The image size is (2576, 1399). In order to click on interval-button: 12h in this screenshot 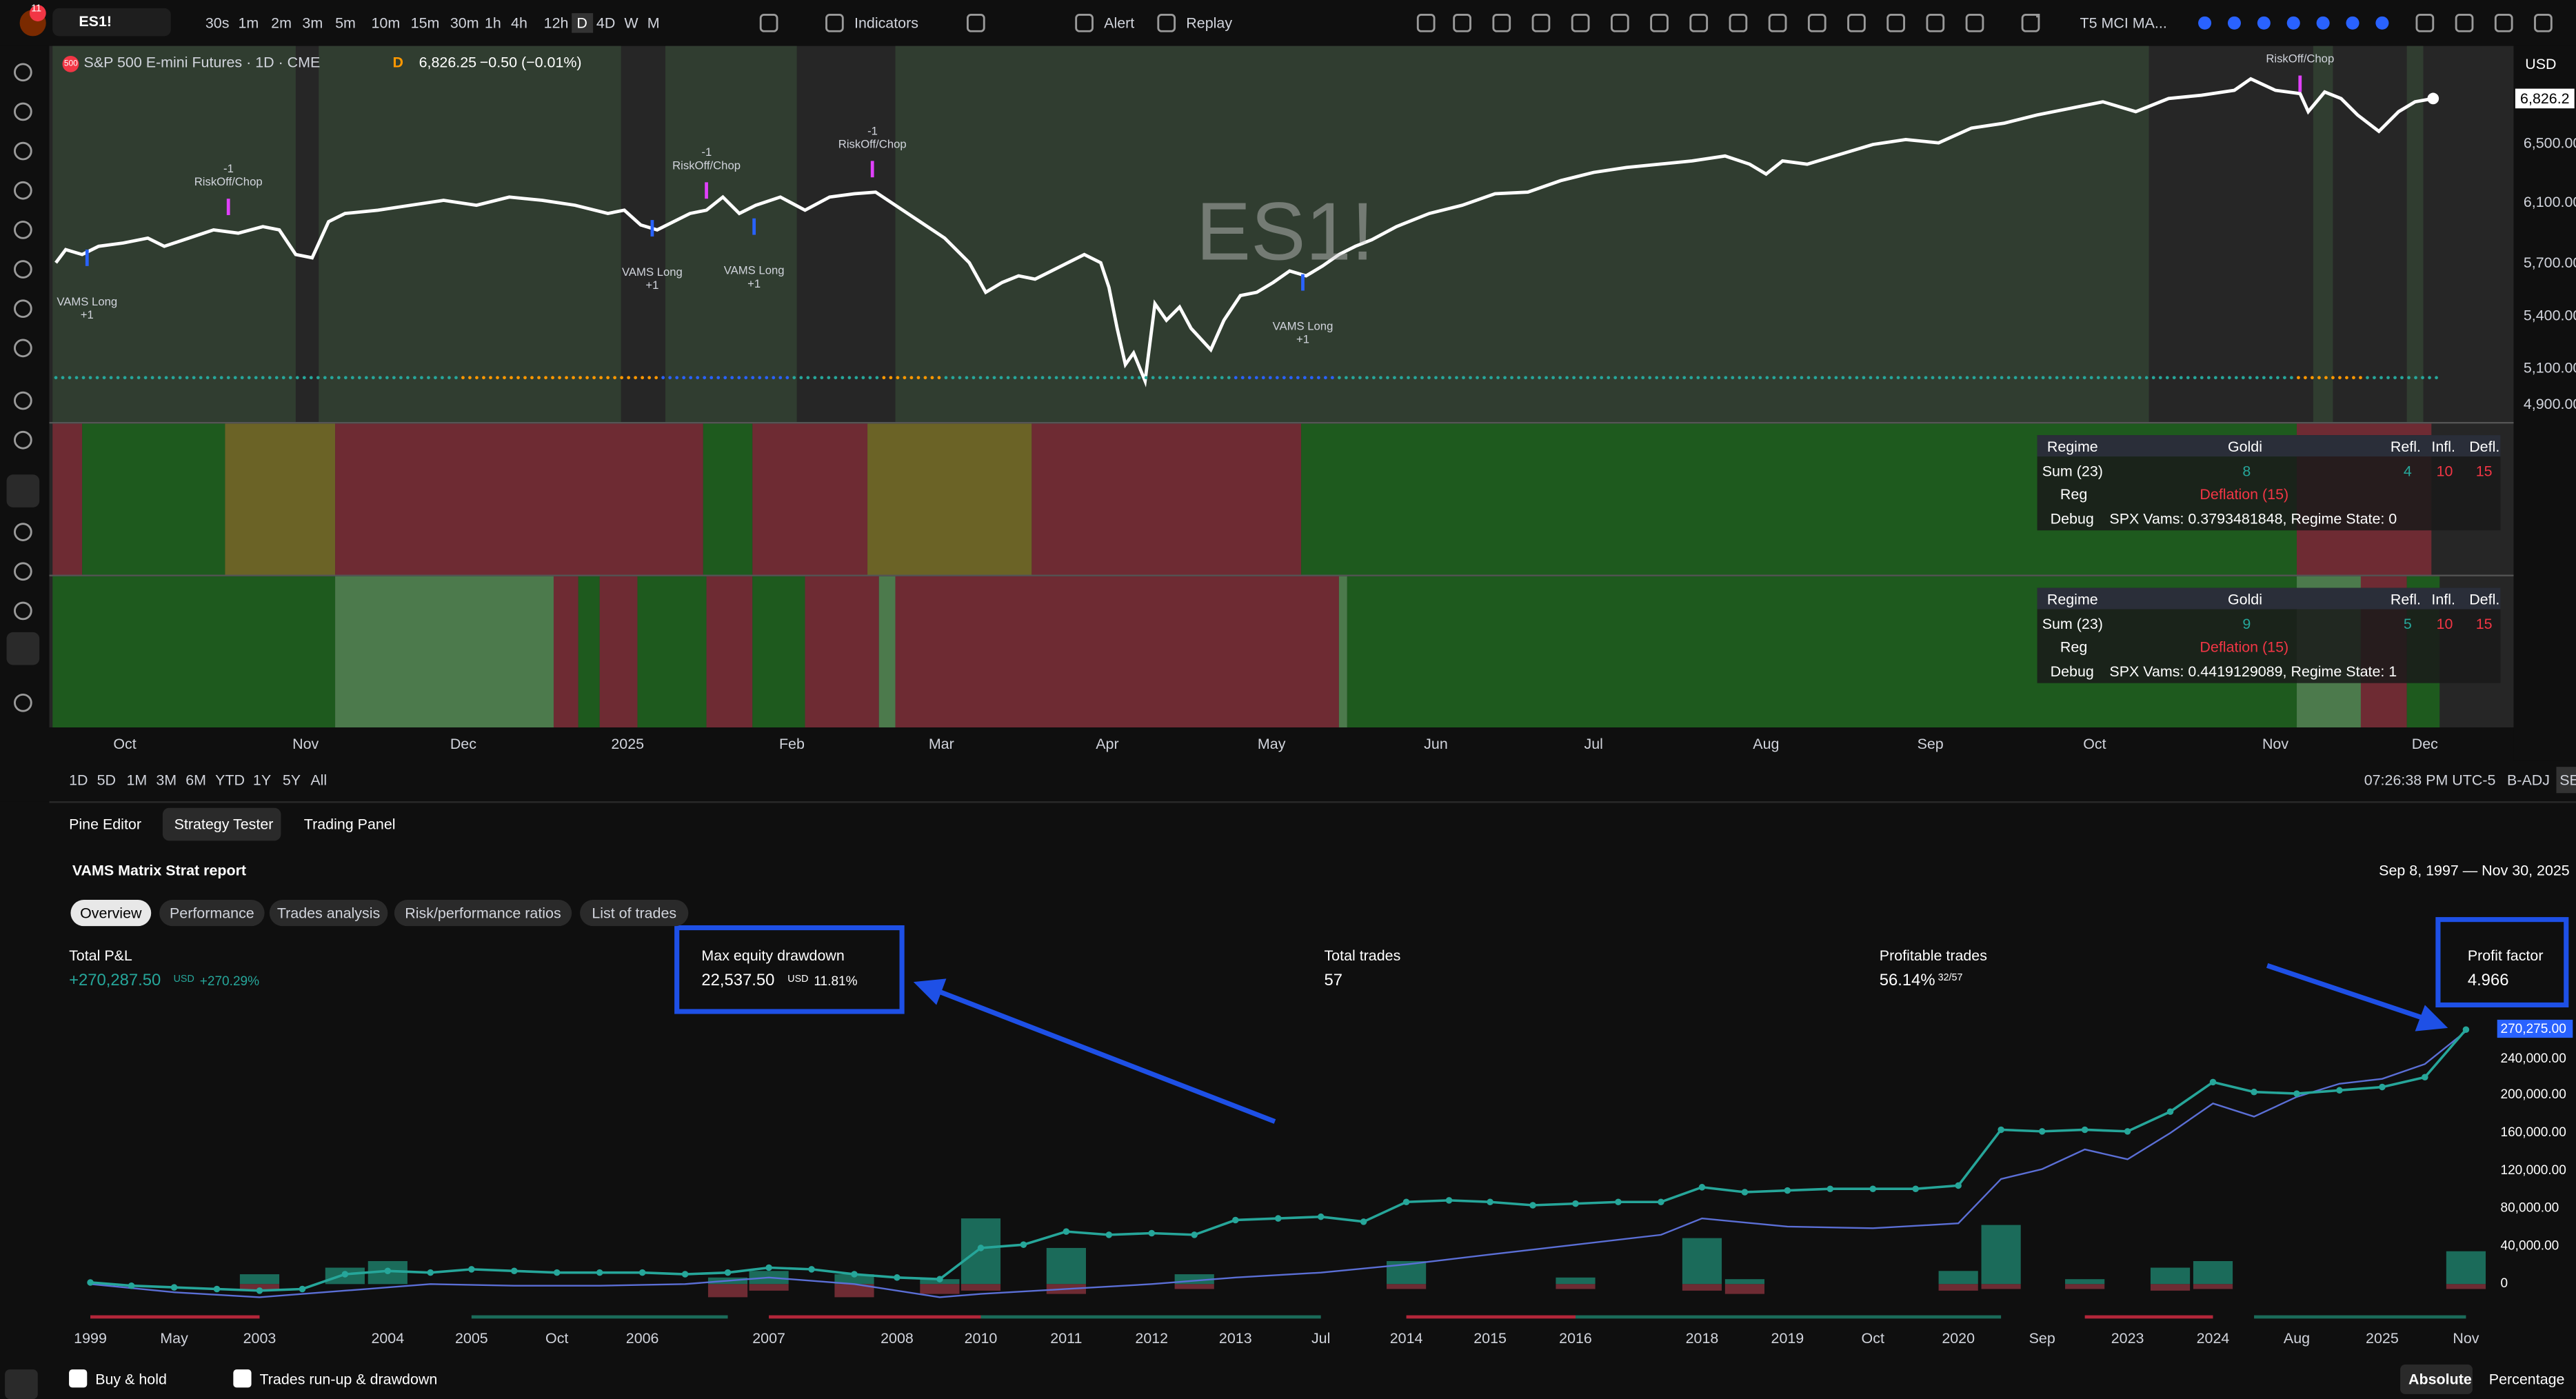, I will do `click(556, 23)`.